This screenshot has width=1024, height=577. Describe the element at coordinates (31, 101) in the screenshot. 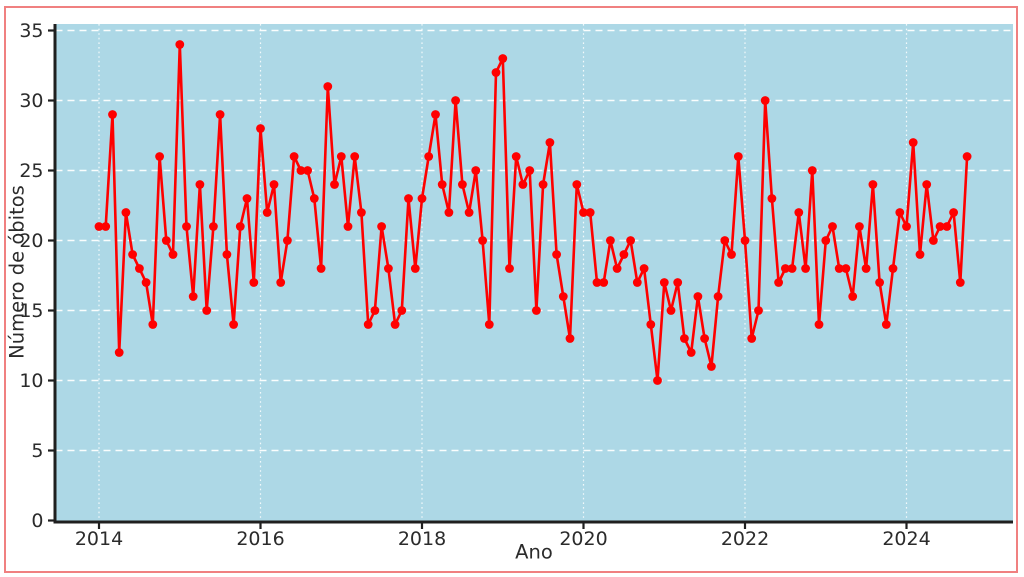

I see `y-tick-label: 30` at that location.